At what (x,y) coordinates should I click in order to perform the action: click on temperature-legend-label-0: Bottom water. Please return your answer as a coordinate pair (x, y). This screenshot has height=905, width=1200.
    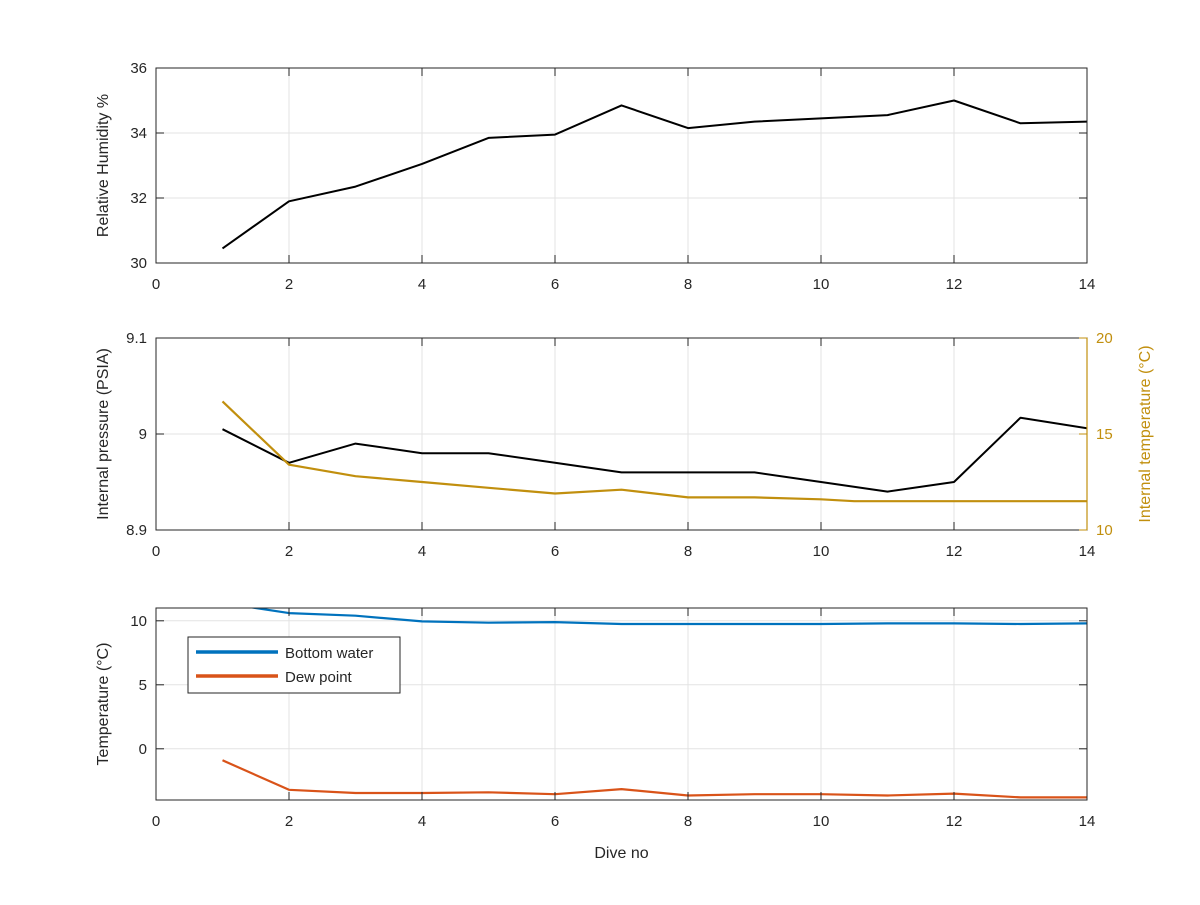
    Looking at the image, I should click on (329, 653).